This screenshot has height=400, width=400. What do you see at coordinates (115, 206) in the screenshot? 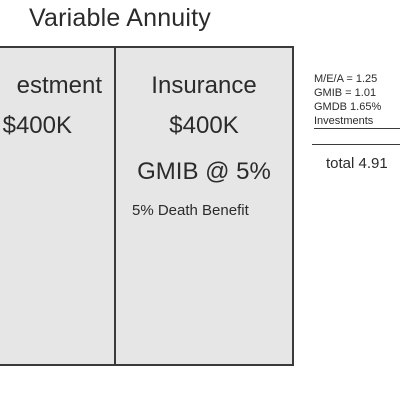
I see `column-divider` at bounding box center [115, 206].